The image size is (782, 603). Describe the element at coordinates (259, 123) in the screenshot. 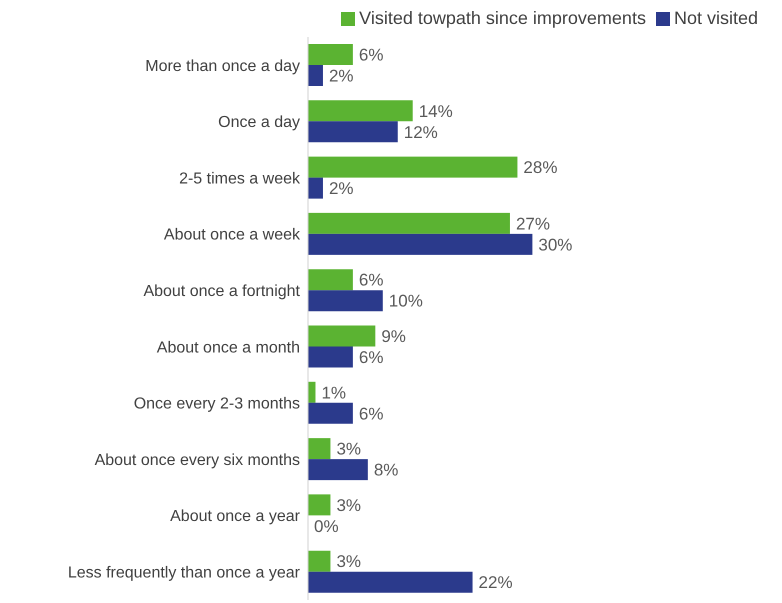

I see `y-tick-label: Once a day` at that location.